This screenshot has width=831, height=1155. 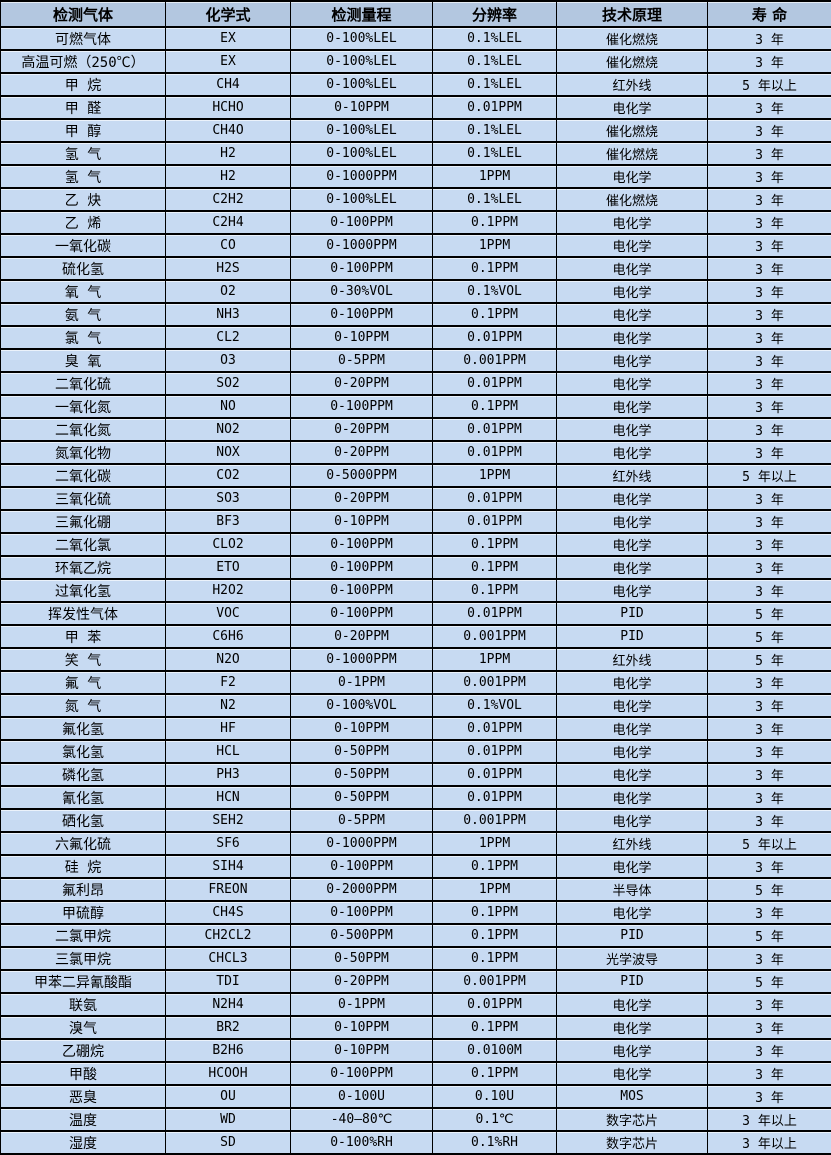 What do you see at coordinates (83, 14) in the screenshot?
I see `column-header-gas-name: 检测气体` at bounding box center [83, 14].